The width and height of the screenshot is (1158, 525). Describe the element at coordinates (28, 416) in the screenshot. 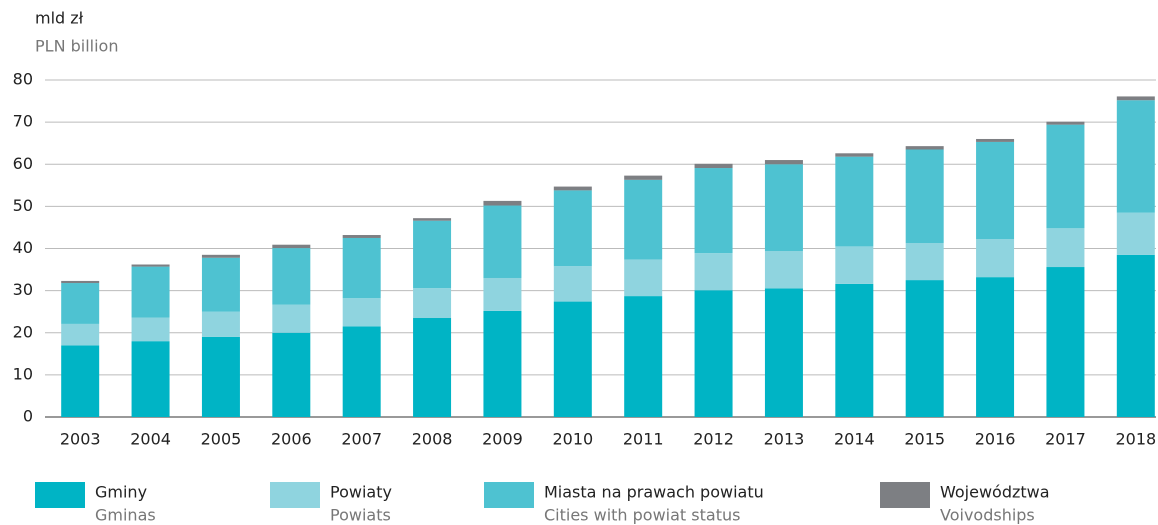

I see `y-tick-label: 0` at that location.